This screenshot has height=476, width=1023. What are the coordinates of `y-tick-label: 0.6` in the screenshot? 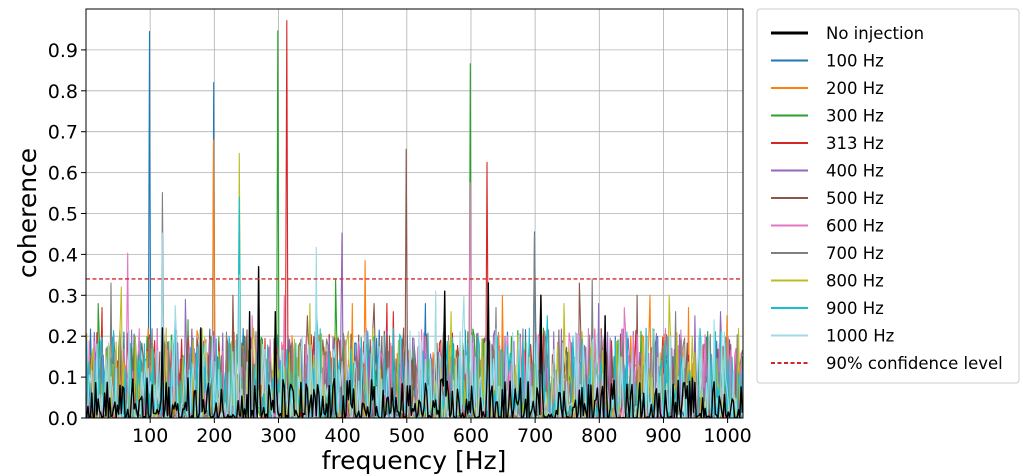 It's located at (63, 174).